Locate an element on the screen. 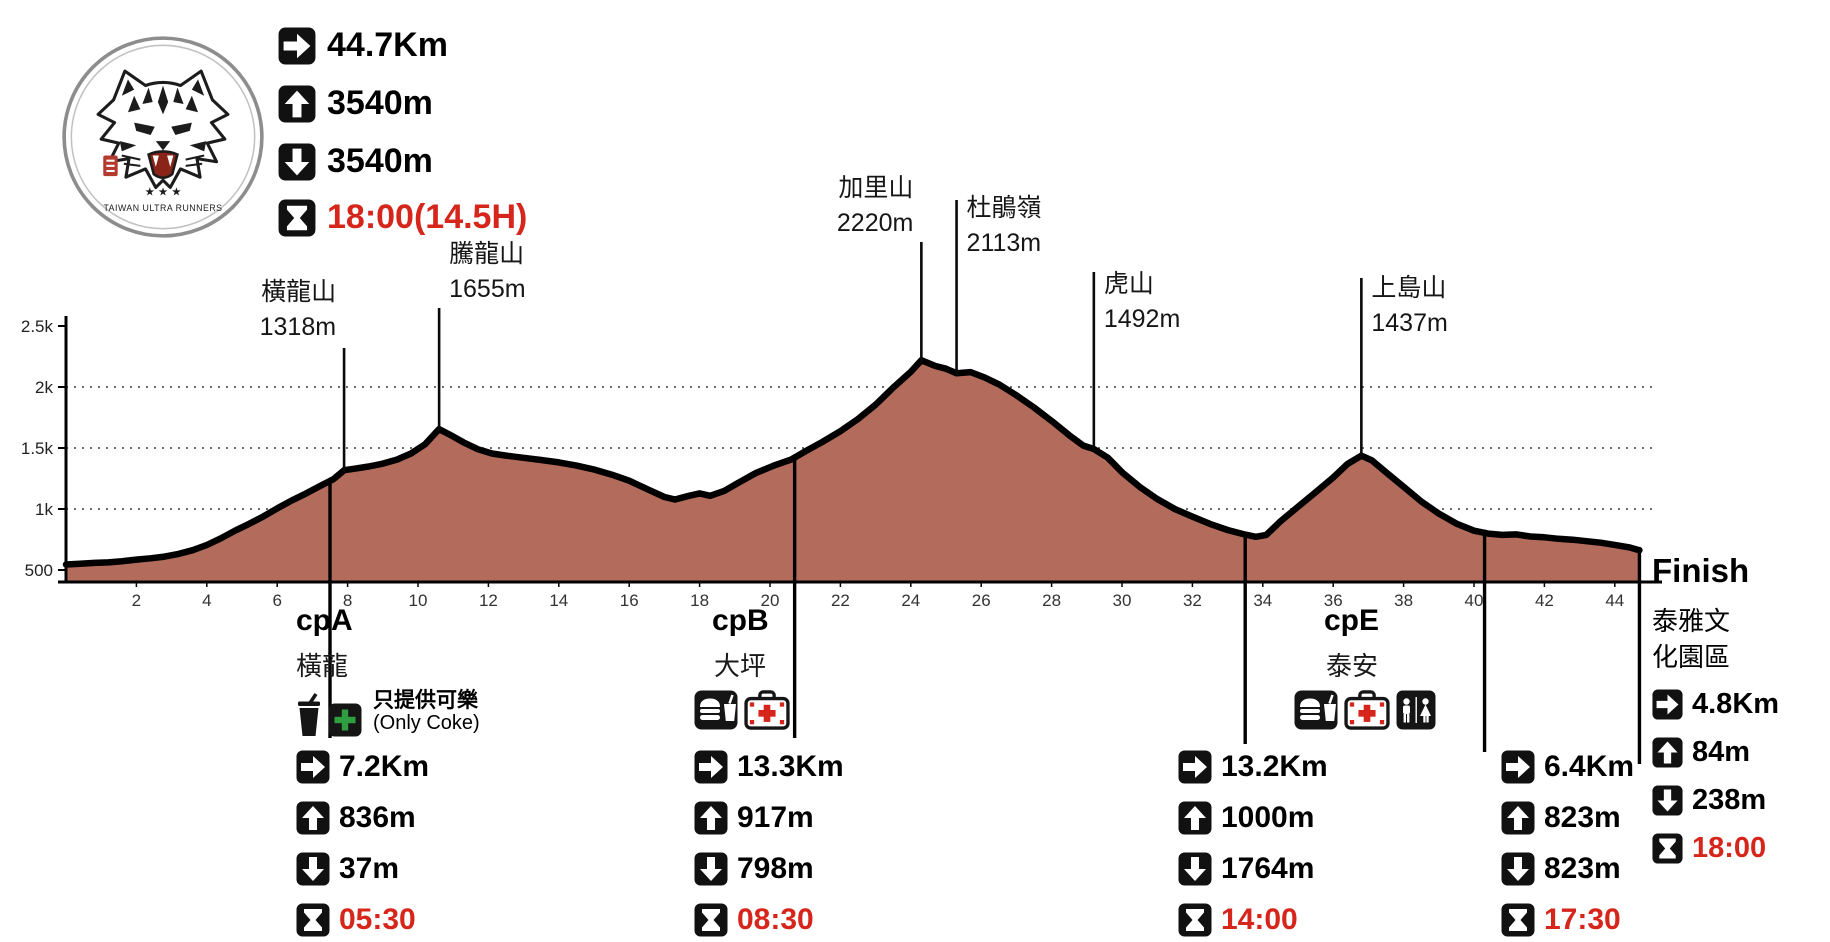 This screenshot has height=942, width=1830. x-tick-label-12: 12 is located at coordinates (488, 600).